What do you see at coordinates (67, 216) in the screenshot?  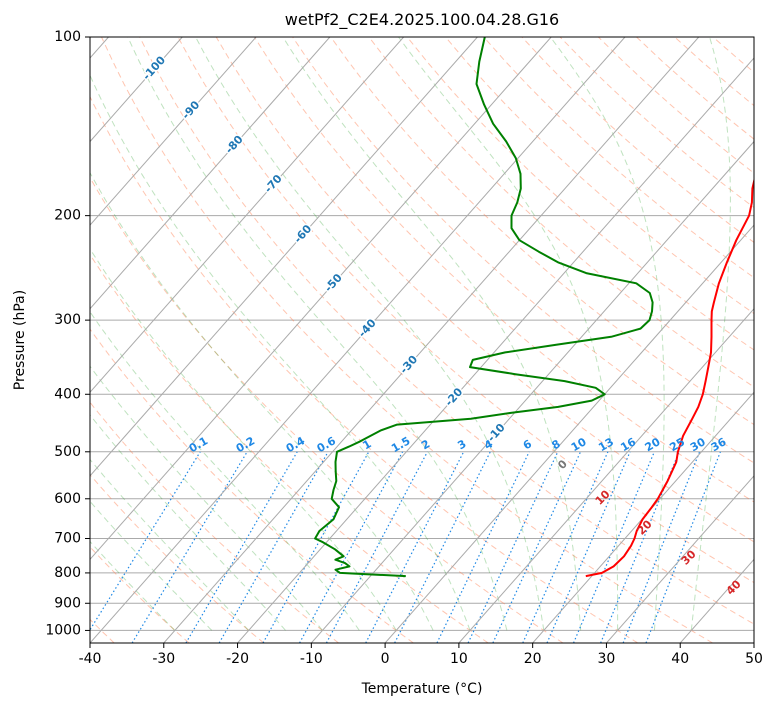 I see `y-tick-label: 200` at bounding box center [67, 216].